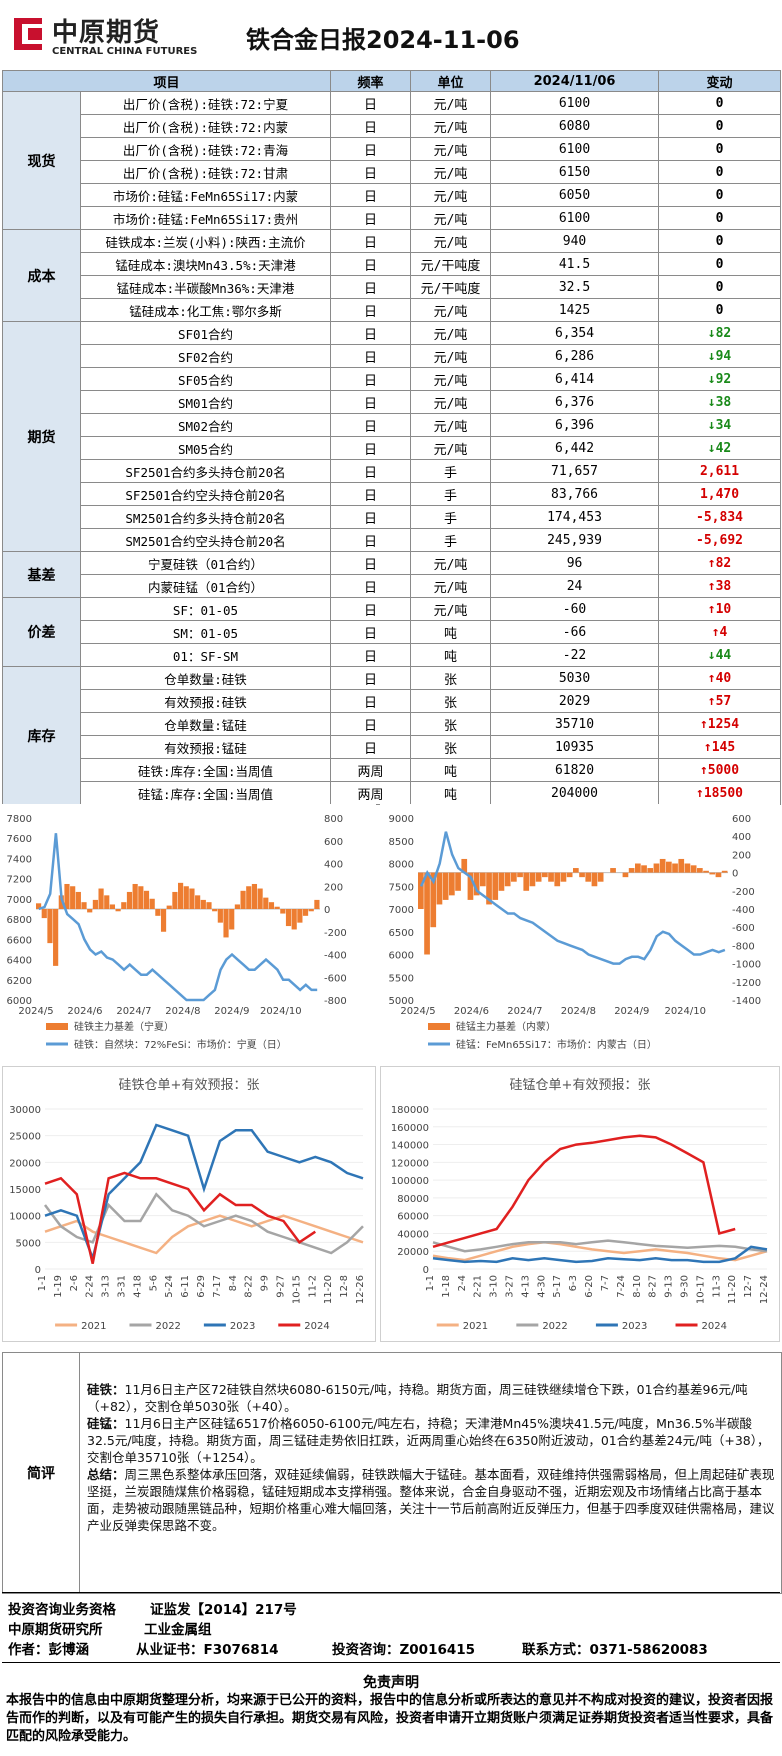  Describe the element at coordinates (201, 1286) in the screenshot. I see `x-tick-label: 6-29` at that location.